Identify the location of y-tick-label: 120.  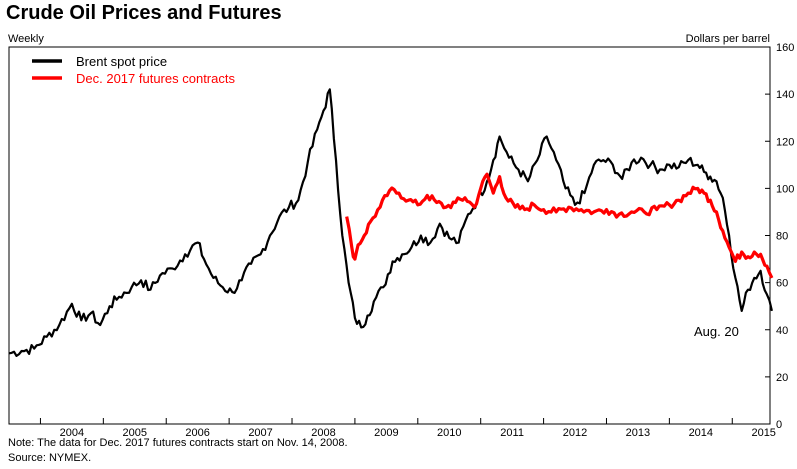
(785, 142).